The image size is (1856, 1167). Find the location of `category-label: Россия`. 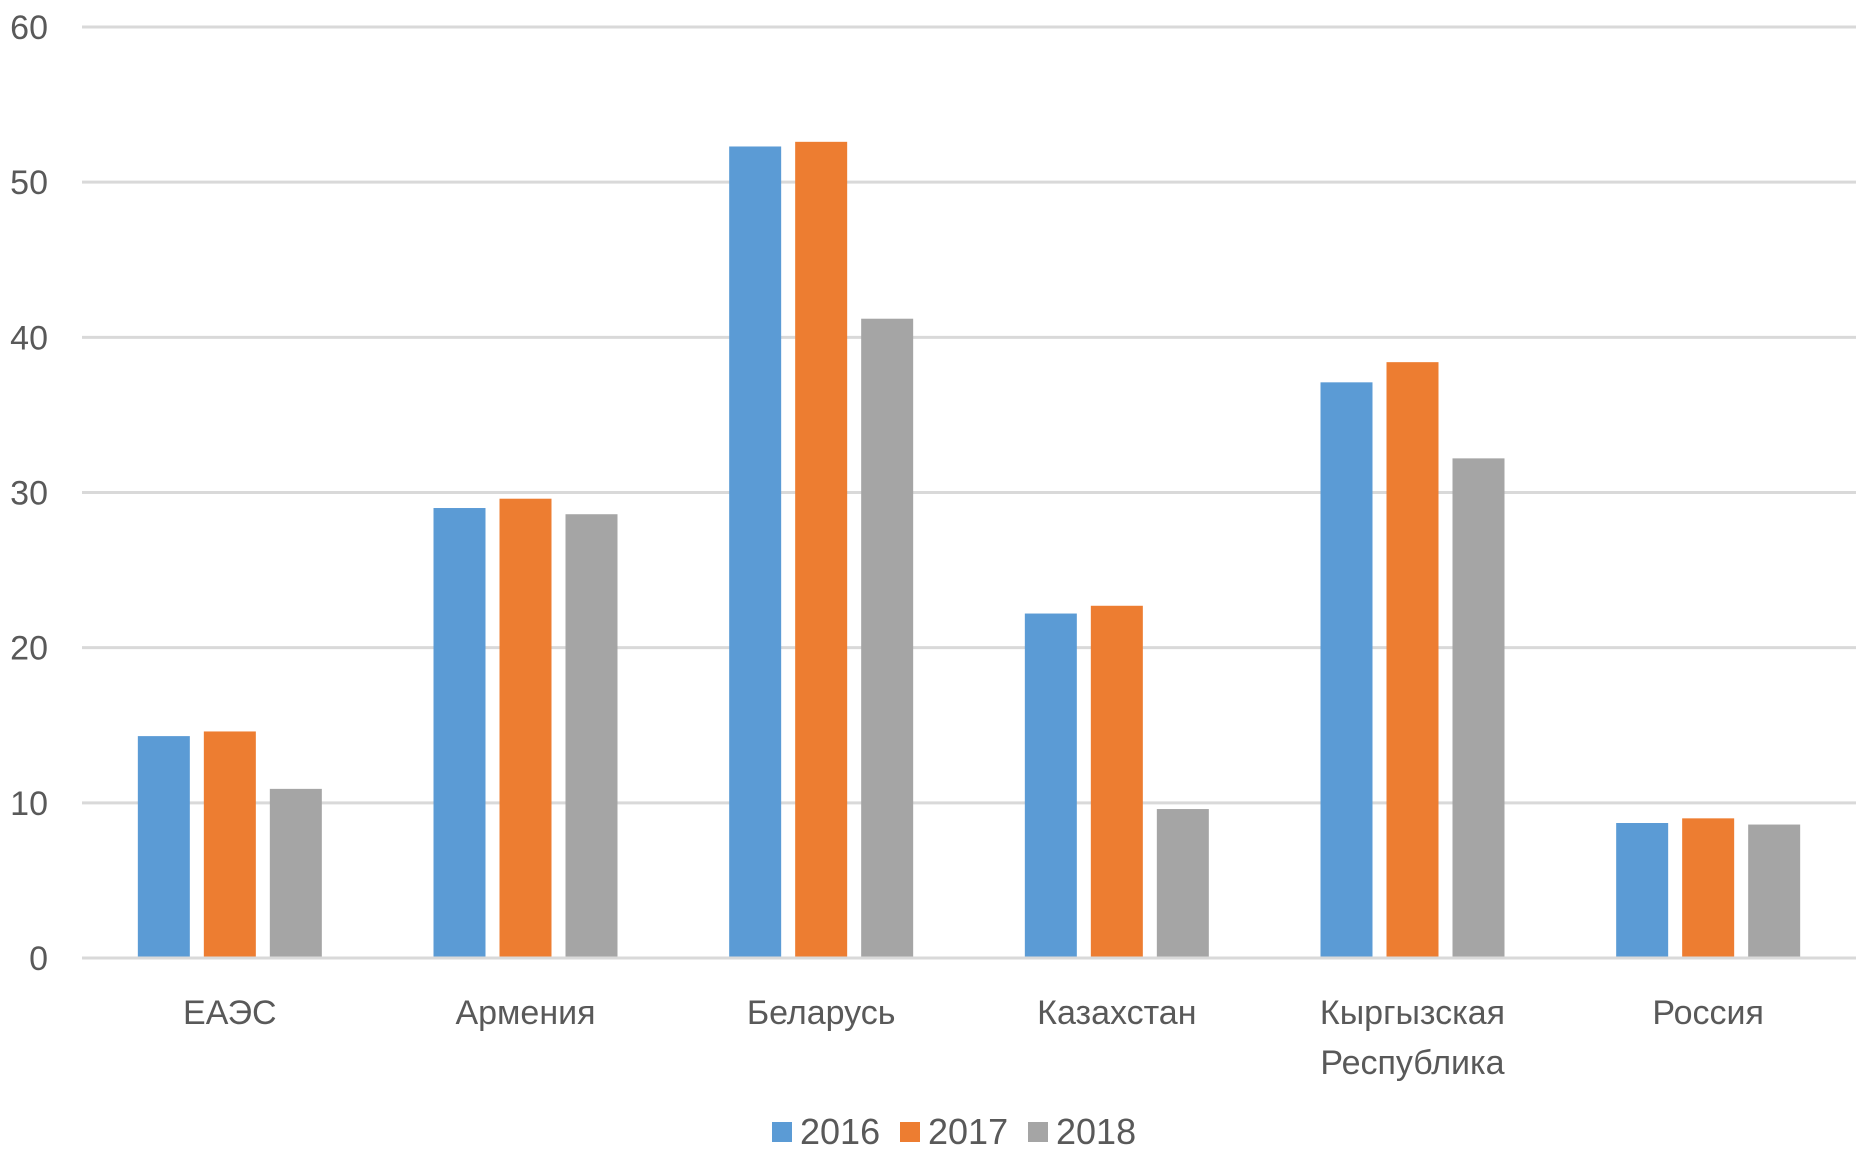

category-label: Россия is located at coordinates (1708, 1013).